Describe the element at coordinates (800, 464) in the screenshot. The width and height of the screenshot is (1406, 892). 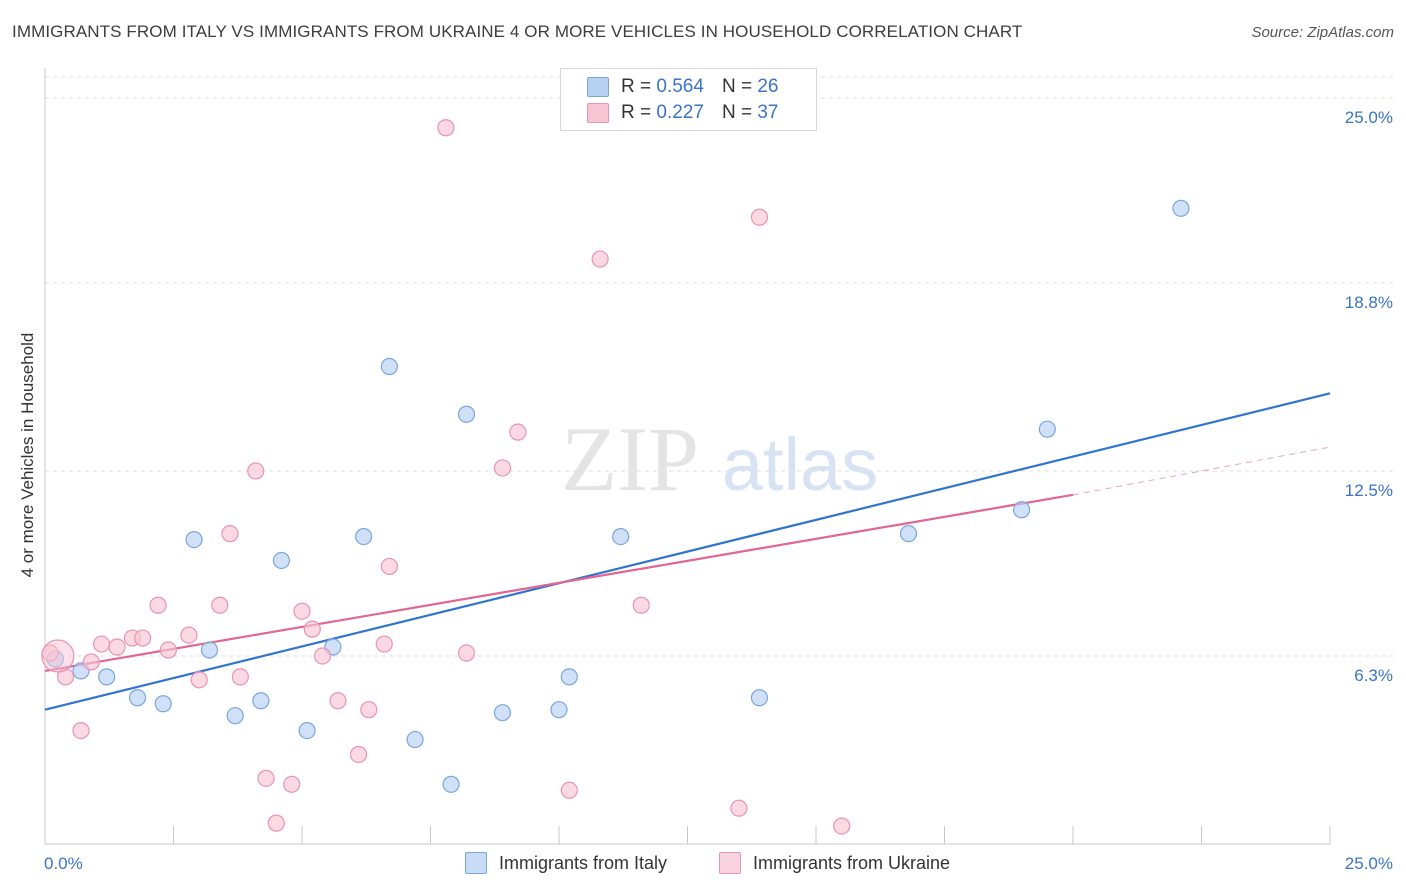
I see `watermark-atlas: atlas` at that location.